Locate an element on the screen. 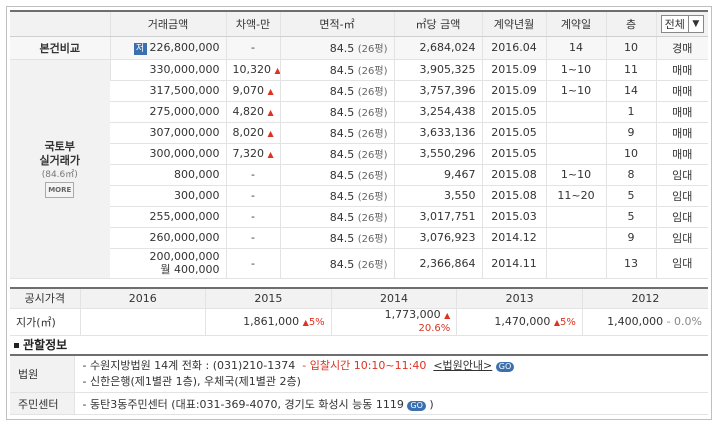  row-diff: - is located at coordinates (252, 217).